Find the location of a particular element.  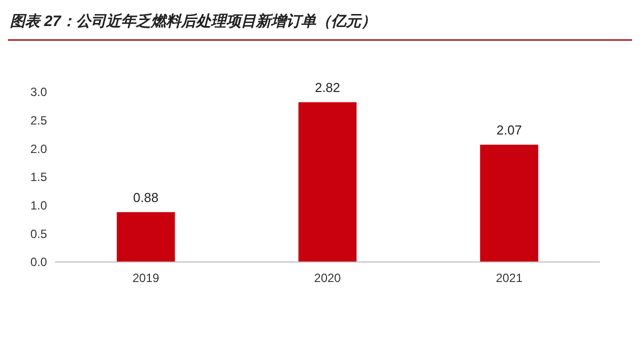

y-tick-label: 0.5 is located at coordinates (39, 233).